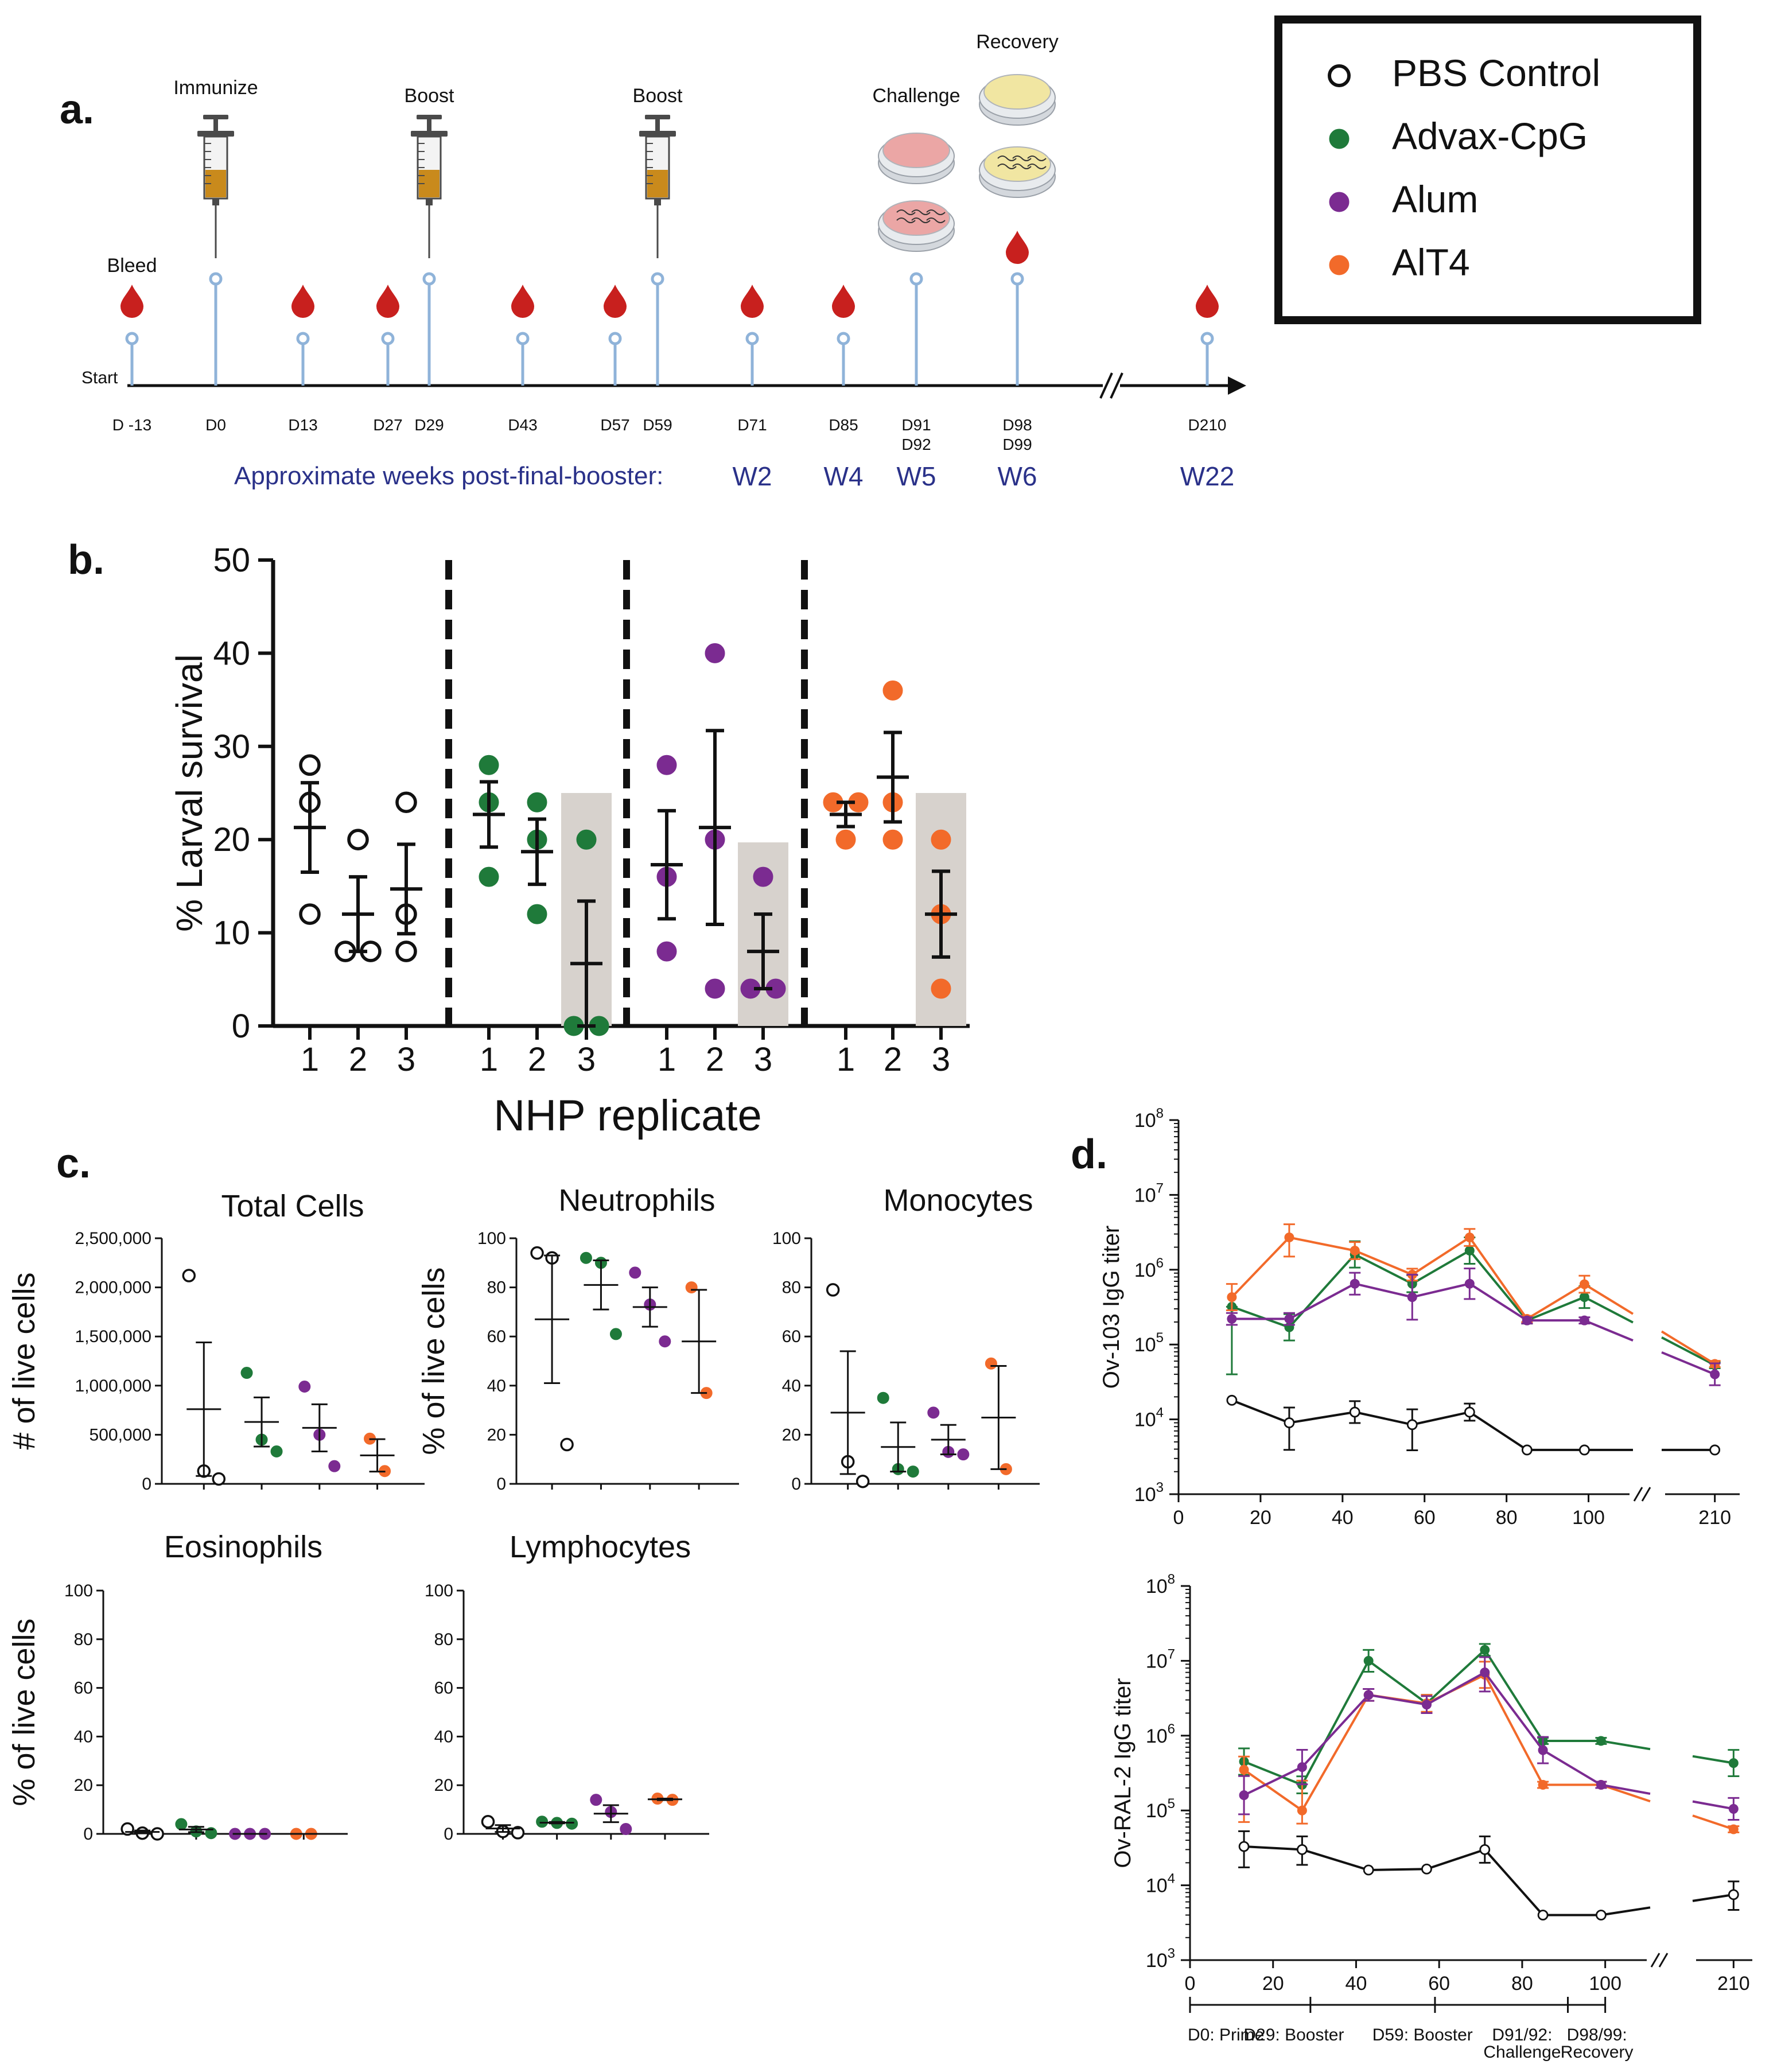  I want to click on legend-label: Advax-CpG, so click(1490, 136).